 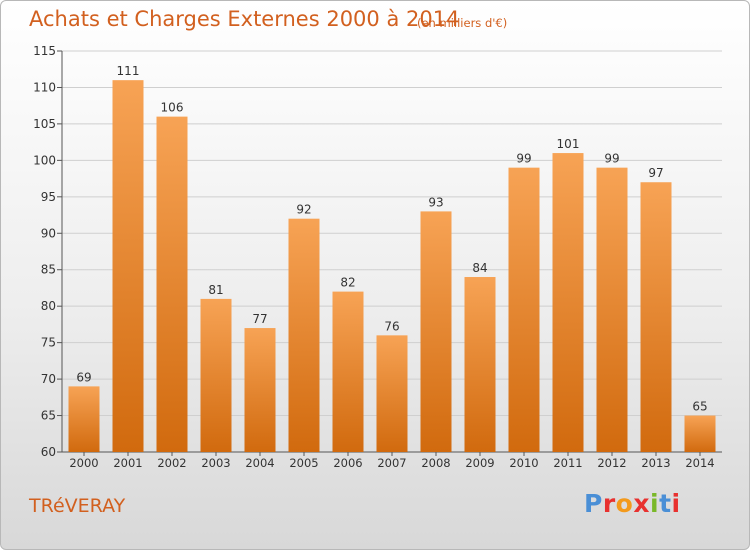 I want to click on x-tick-label: 2007, so click(x=391, y=463).